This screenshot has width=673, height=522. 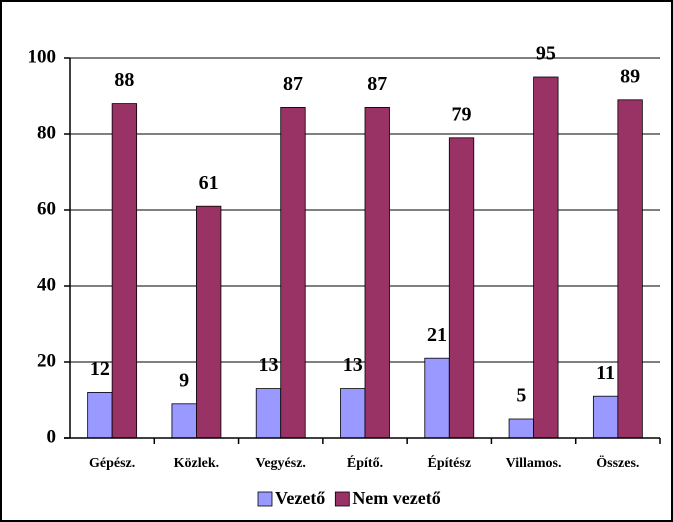 I want to click on value-label: 95, so click(x=546, y=54).